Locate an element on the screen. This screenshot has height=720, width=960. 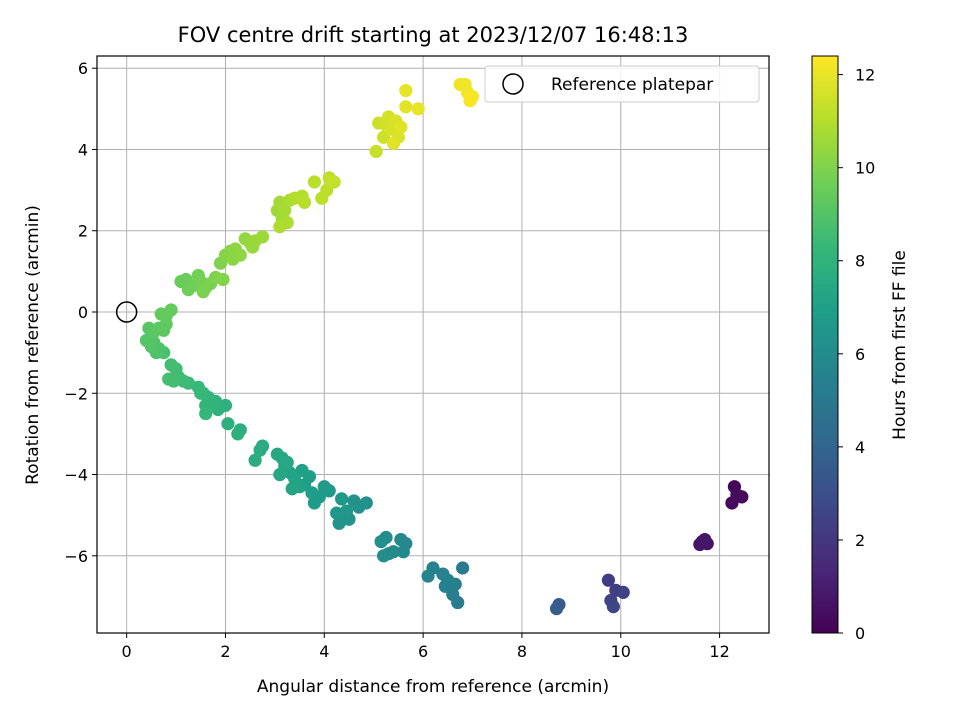
x-tick-label-5: 10 is located at coordinates (621, 651).